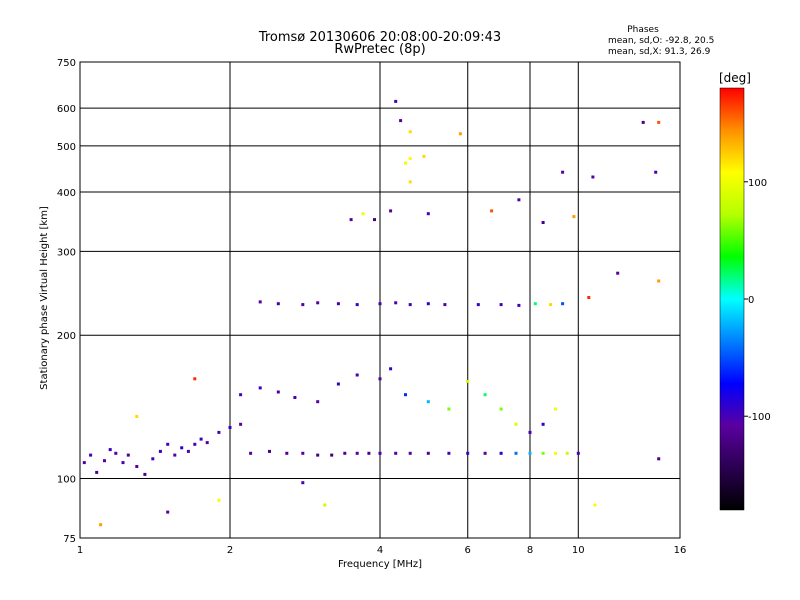 This screenshot has height=600, width=800. I want to click on y-tick-label: 600, so click(66, 109).